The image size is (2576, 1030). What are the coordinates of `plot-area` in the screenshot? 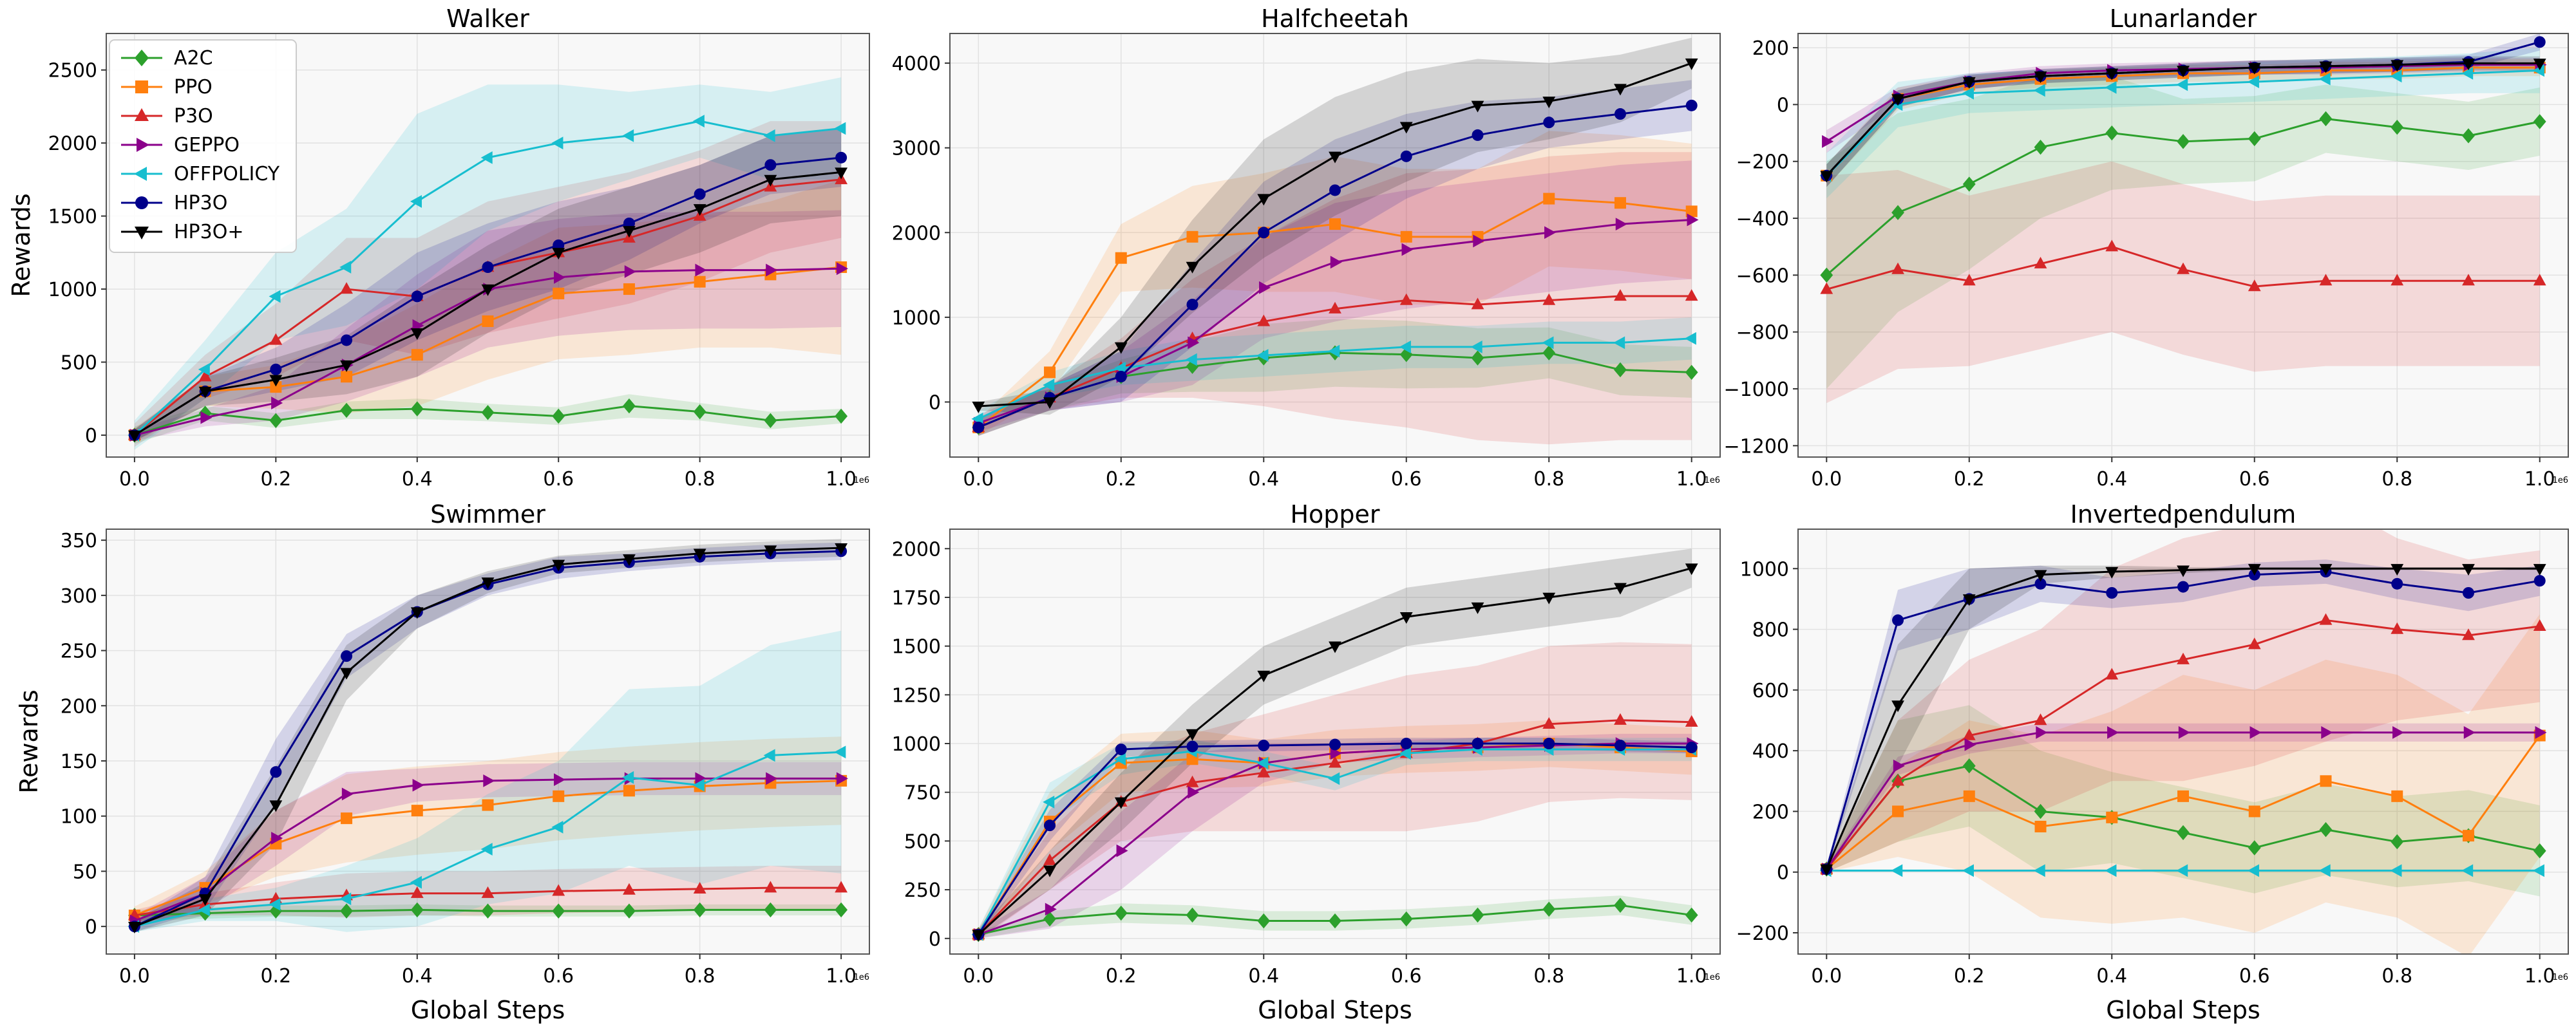 It's located at (2183, 742).